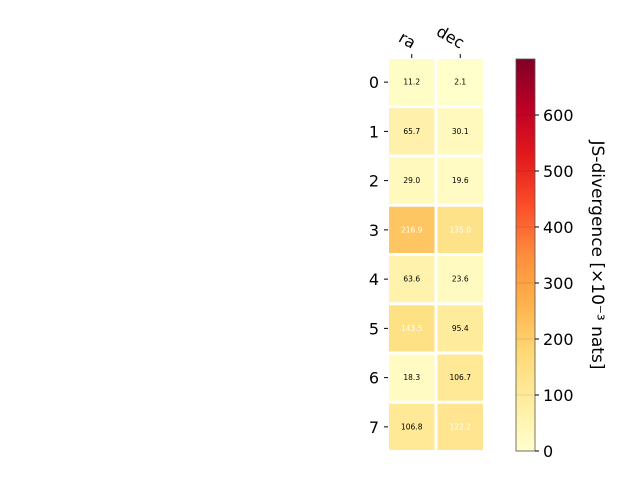 Image resolution: width=640 pixels, height=480 pixels. I want to click on row-tick-label: 3, so click(374, 230).